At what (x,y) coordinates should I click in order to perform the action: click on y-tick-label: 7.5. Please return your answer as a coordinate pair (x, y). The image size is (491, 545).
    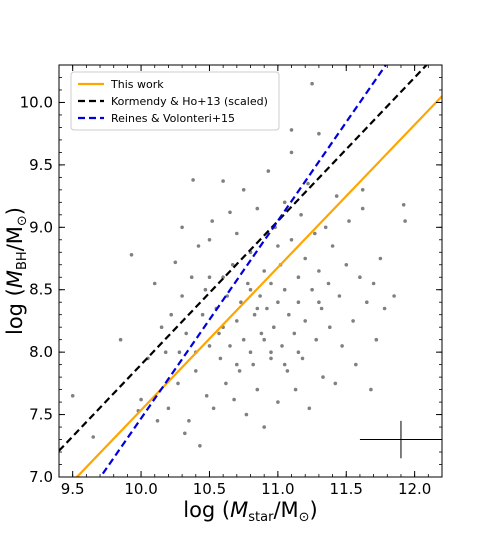
    Looking at the image, I should click on (41, 415).